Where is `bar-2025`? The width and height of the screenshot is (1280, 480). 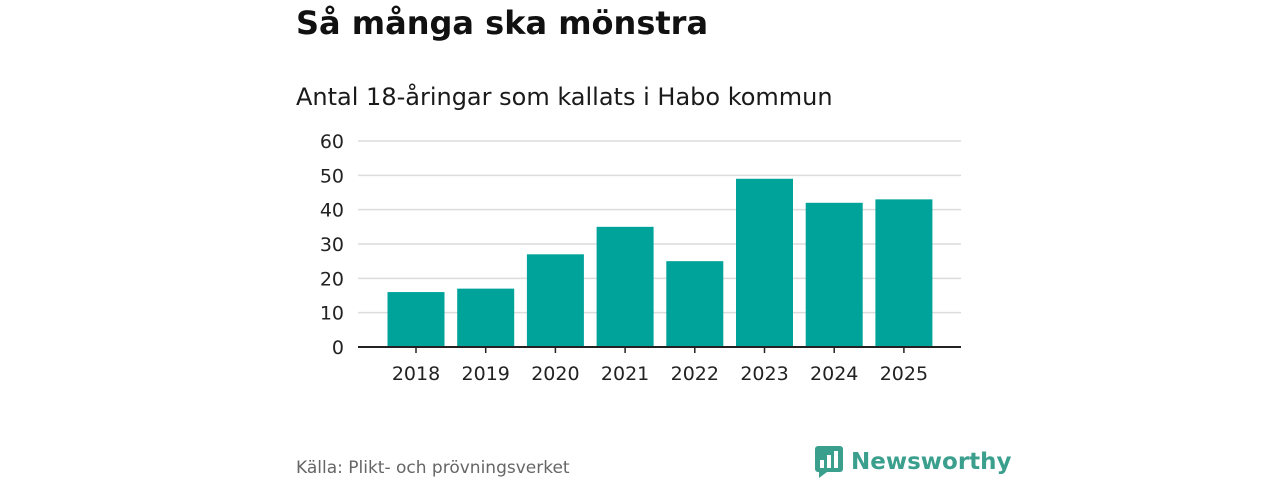
bar-2025 is located at coordinates (904, 273).